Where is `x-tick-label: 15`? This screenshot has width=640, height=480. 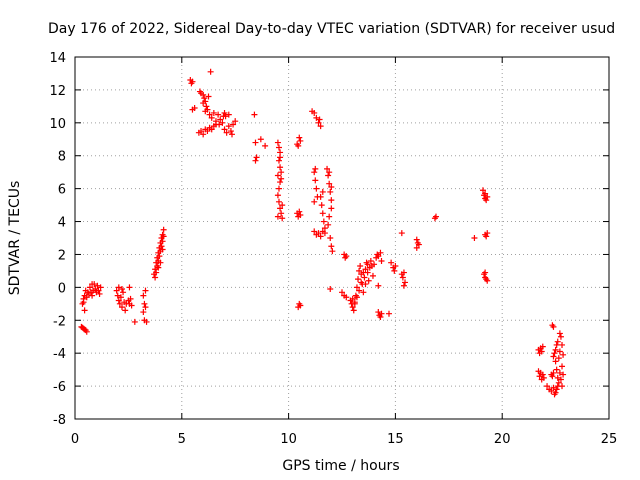 x-tick-label: 15 is located at coordinates (395, 439).